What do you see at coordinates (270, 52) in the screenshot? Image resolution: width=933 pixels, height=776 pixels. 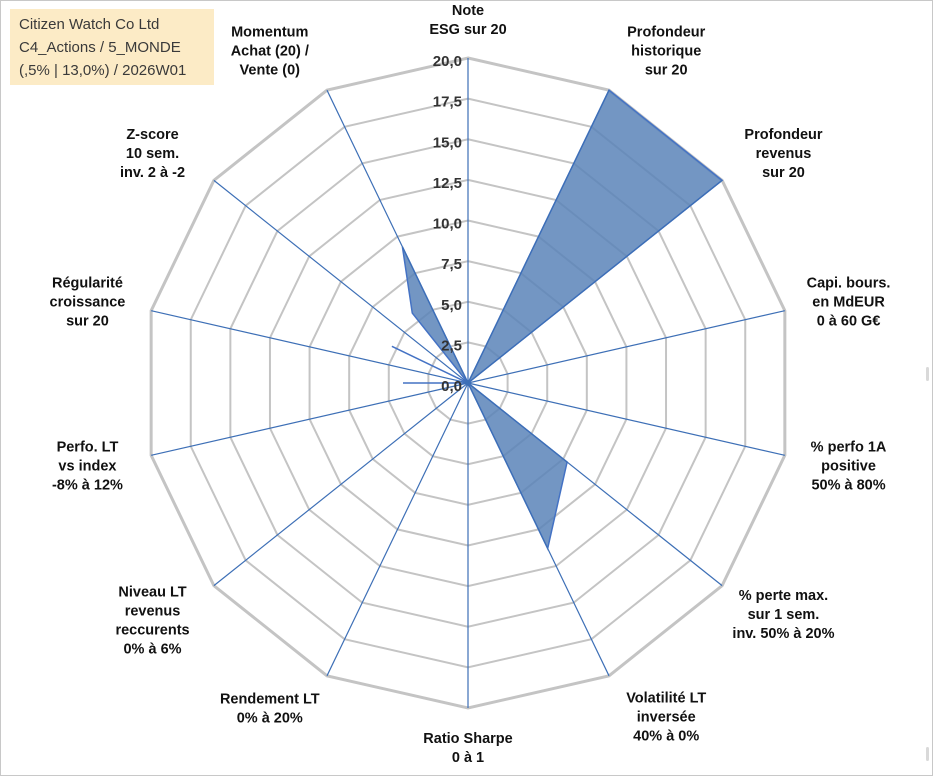 I see `axis-label: Momentum Achat (20) / Vente (0)` at bounding box center [270, 52].